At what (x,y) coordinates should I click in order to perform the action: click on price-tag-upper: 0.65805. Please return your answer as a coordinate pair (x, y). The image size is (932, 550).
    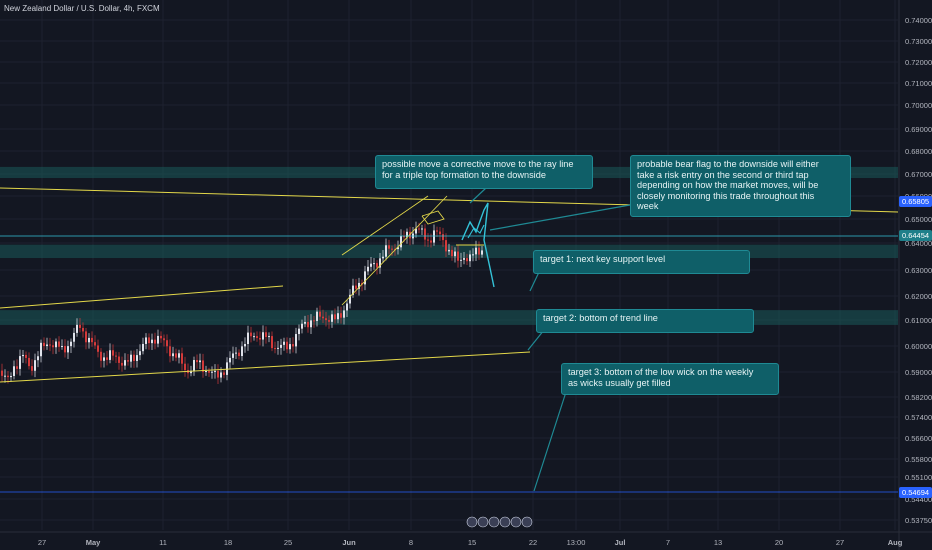
    Looking at the image, I should click on (915, 201).